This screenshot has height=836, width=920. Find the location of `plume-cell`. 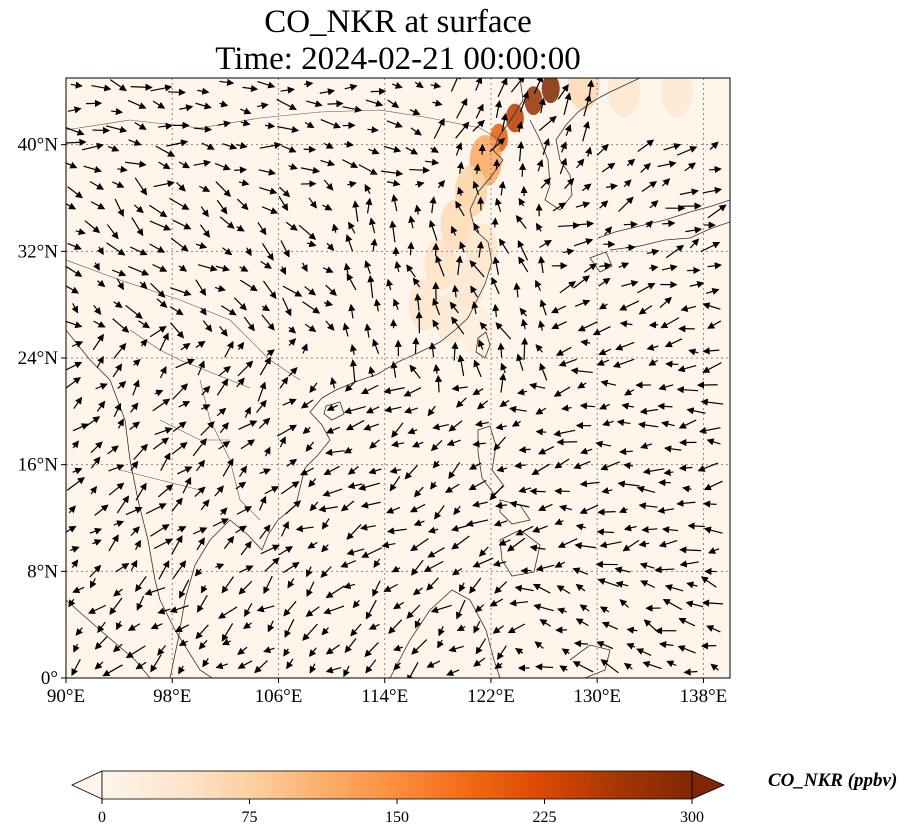

plume-cell is located at coordinates (676, 97).